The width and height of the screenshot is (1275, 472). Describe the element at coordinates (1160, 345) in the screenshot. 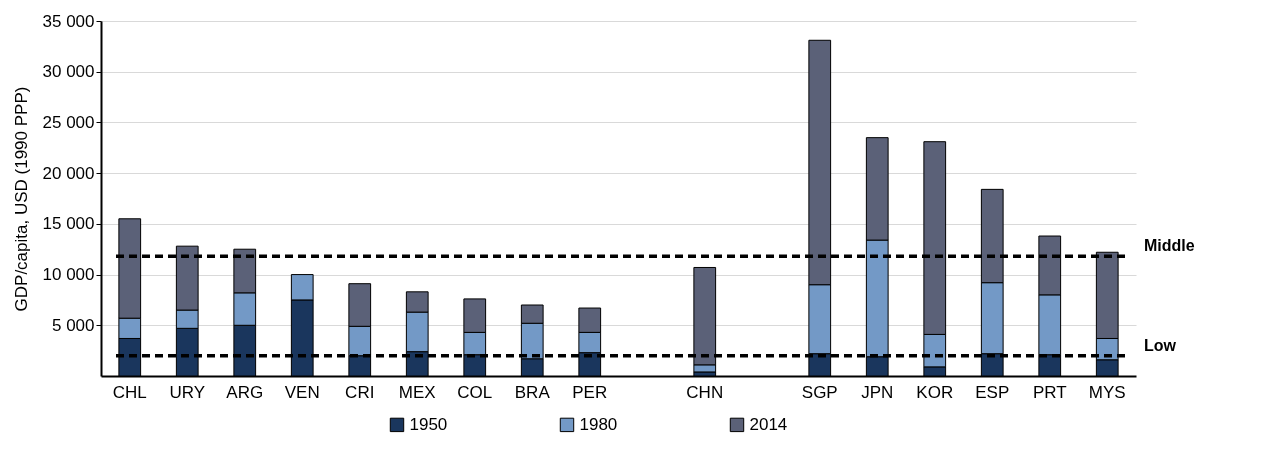

I see `ref-line-label: Low` at that location.